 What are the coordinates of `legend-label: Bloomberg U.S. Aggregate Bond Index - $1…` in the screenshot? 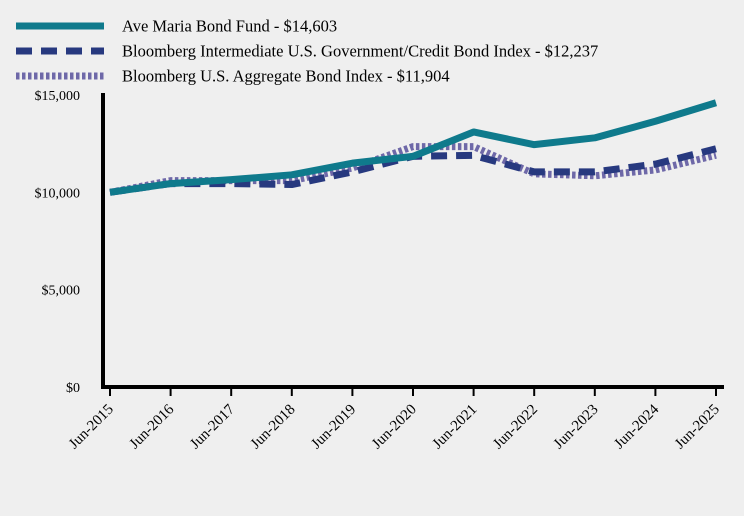 It's located at (286, 76).